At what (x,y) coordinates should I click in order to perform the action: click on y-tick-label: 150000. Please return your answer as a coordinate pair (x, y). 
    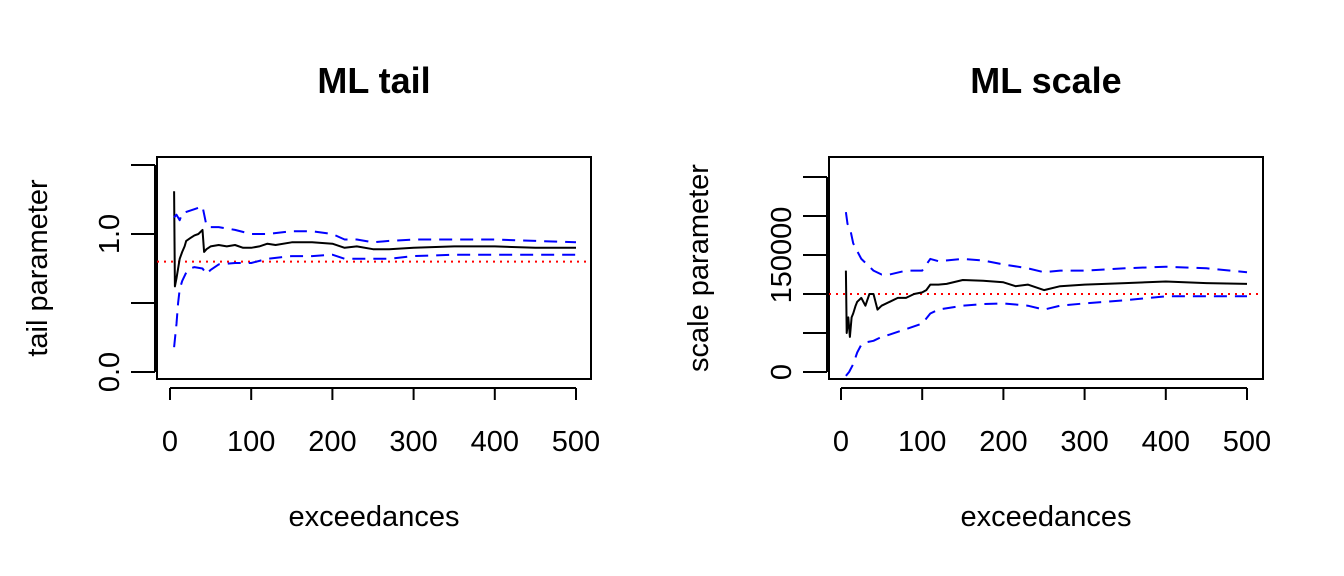
    Looking at the image, I should click on (782, 255).